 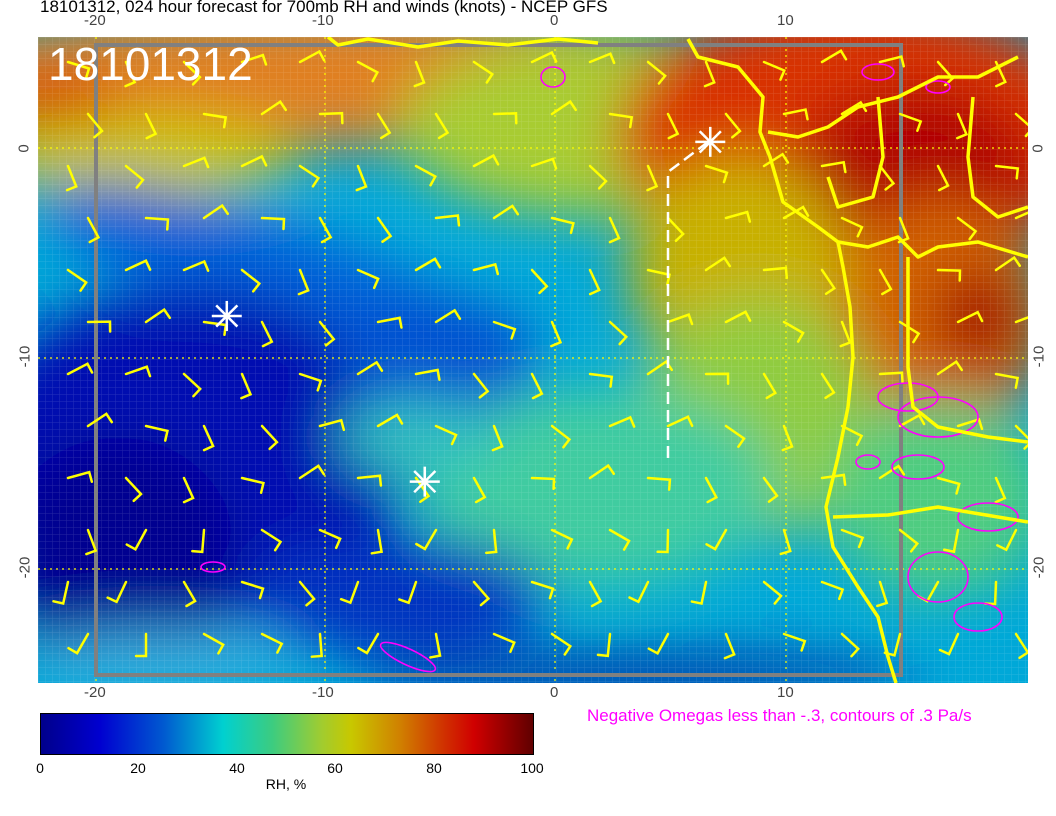 What do you see at coordinates (40, 768) in the screenshot?
I see `colorbar-tick: 0` at bounding box center [40, 768].